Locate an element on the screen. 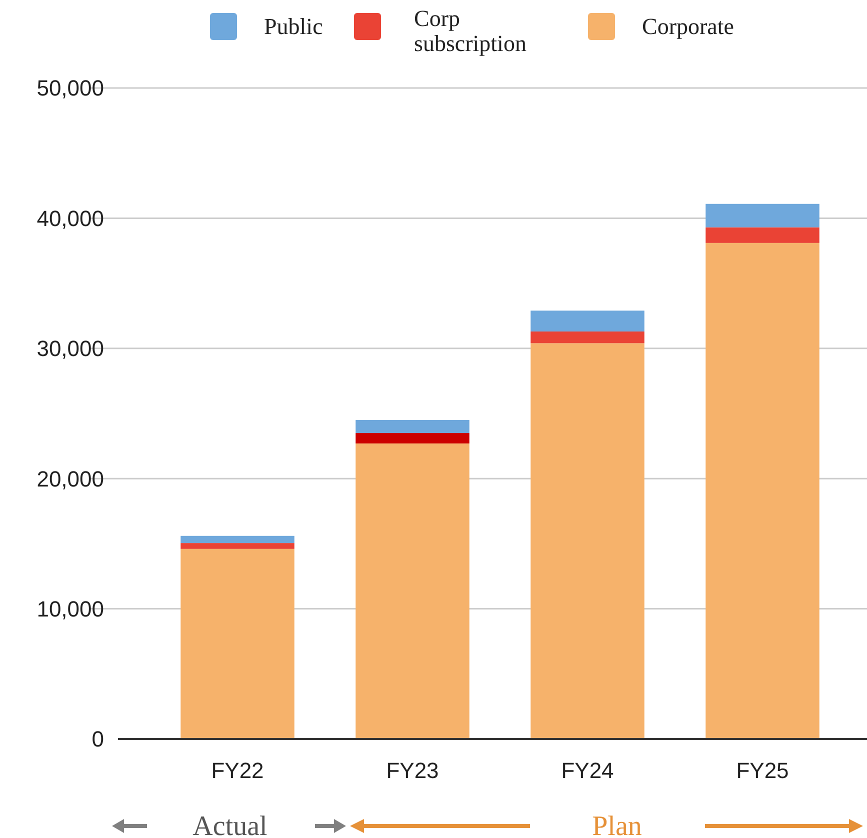  legend-label: Public is located at coordinates (293, 26).